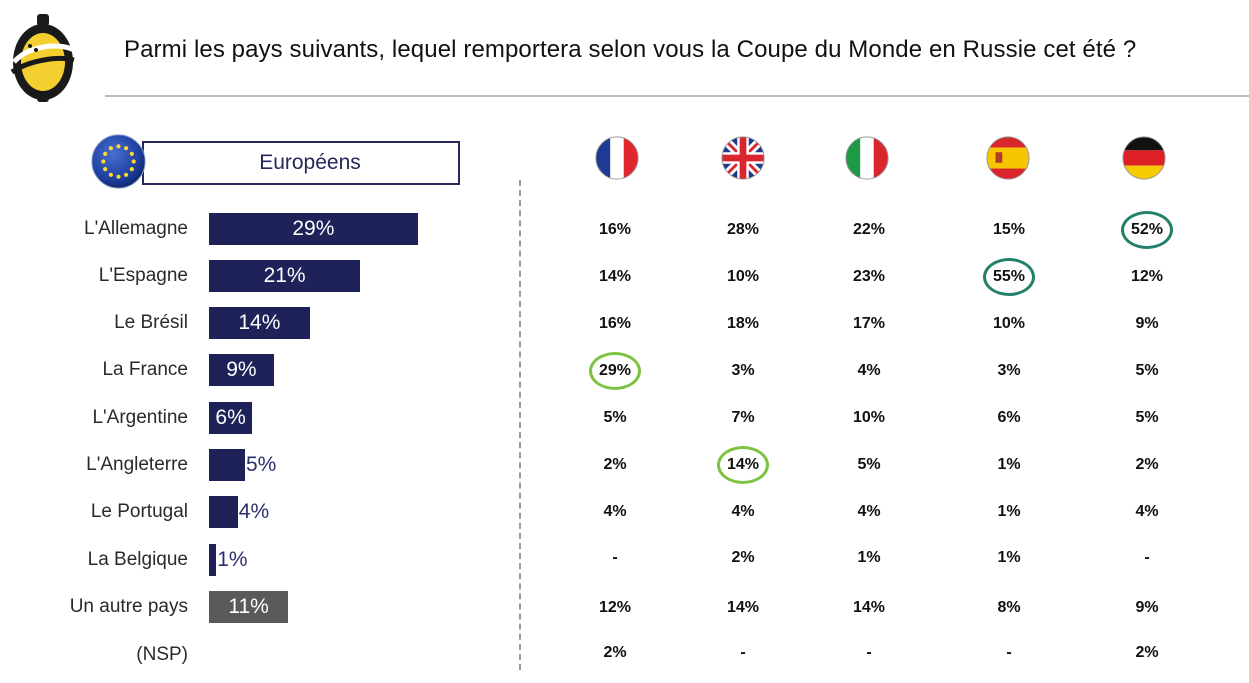 This screenshot has height=683, width=1249. I want to click on table-cell: 22%, so click(869, 229).